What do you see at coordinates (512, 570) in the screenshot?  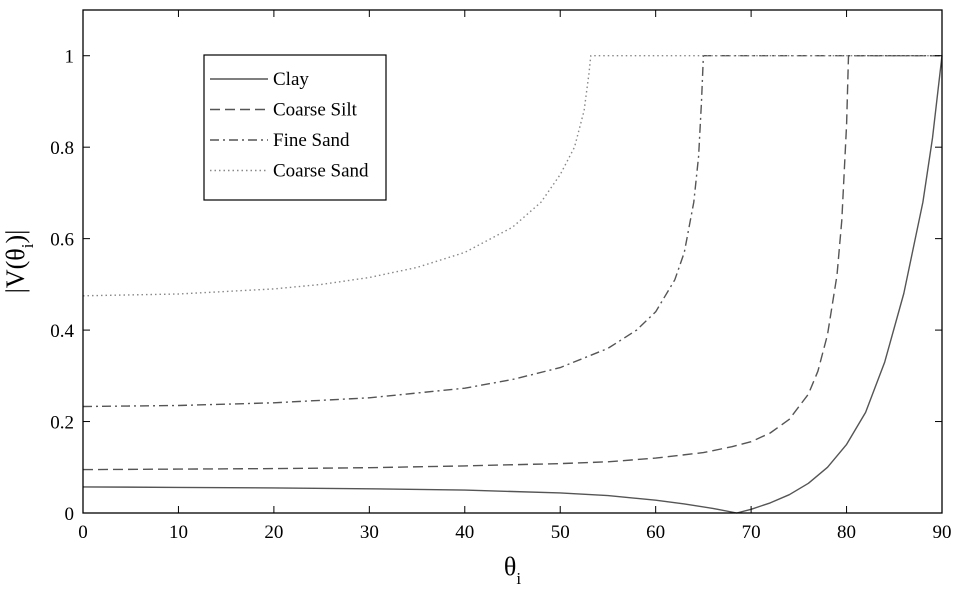 I see `x-axis-label: θi` at bounding box center [512, 570].